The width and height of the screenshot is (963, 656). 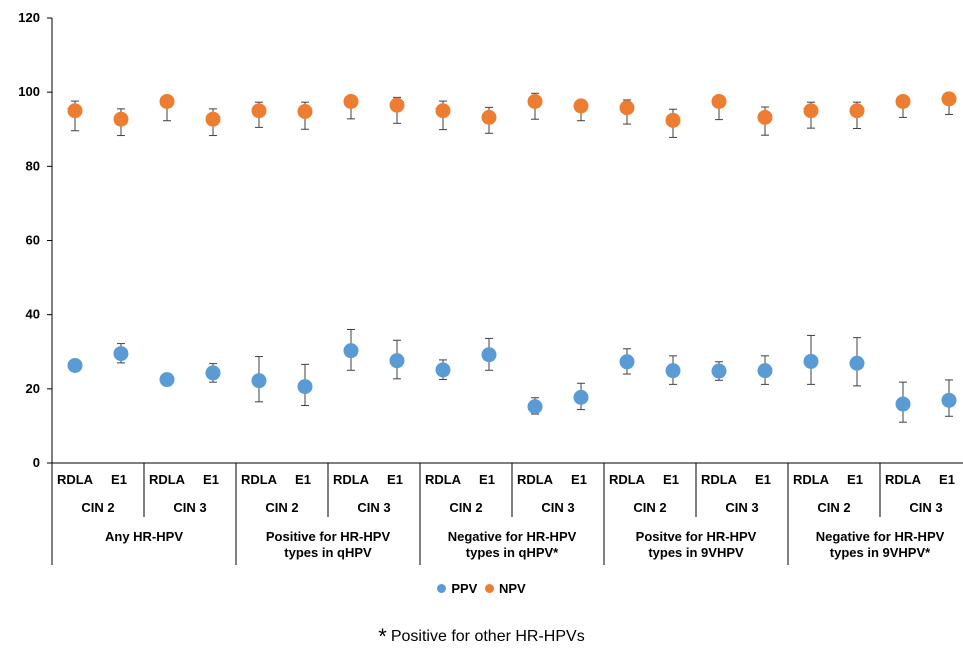 What do you see at coordinates (328, 536) in the screenshot?
I see `x-label-hpv-group: Positive for HR-HPV` at bounding box center [328, 536].